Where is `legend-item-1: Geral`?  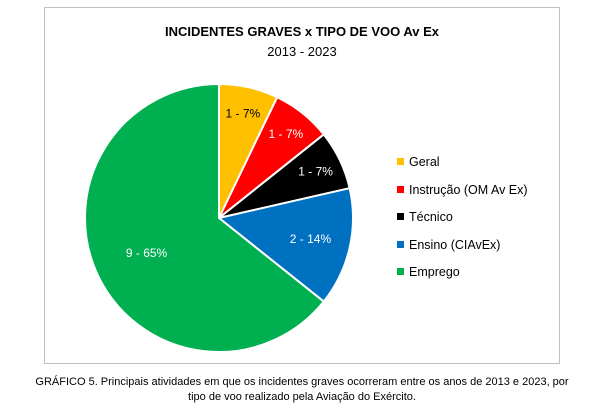 legend-item-1: Geral is located at coordinates (418, 162).